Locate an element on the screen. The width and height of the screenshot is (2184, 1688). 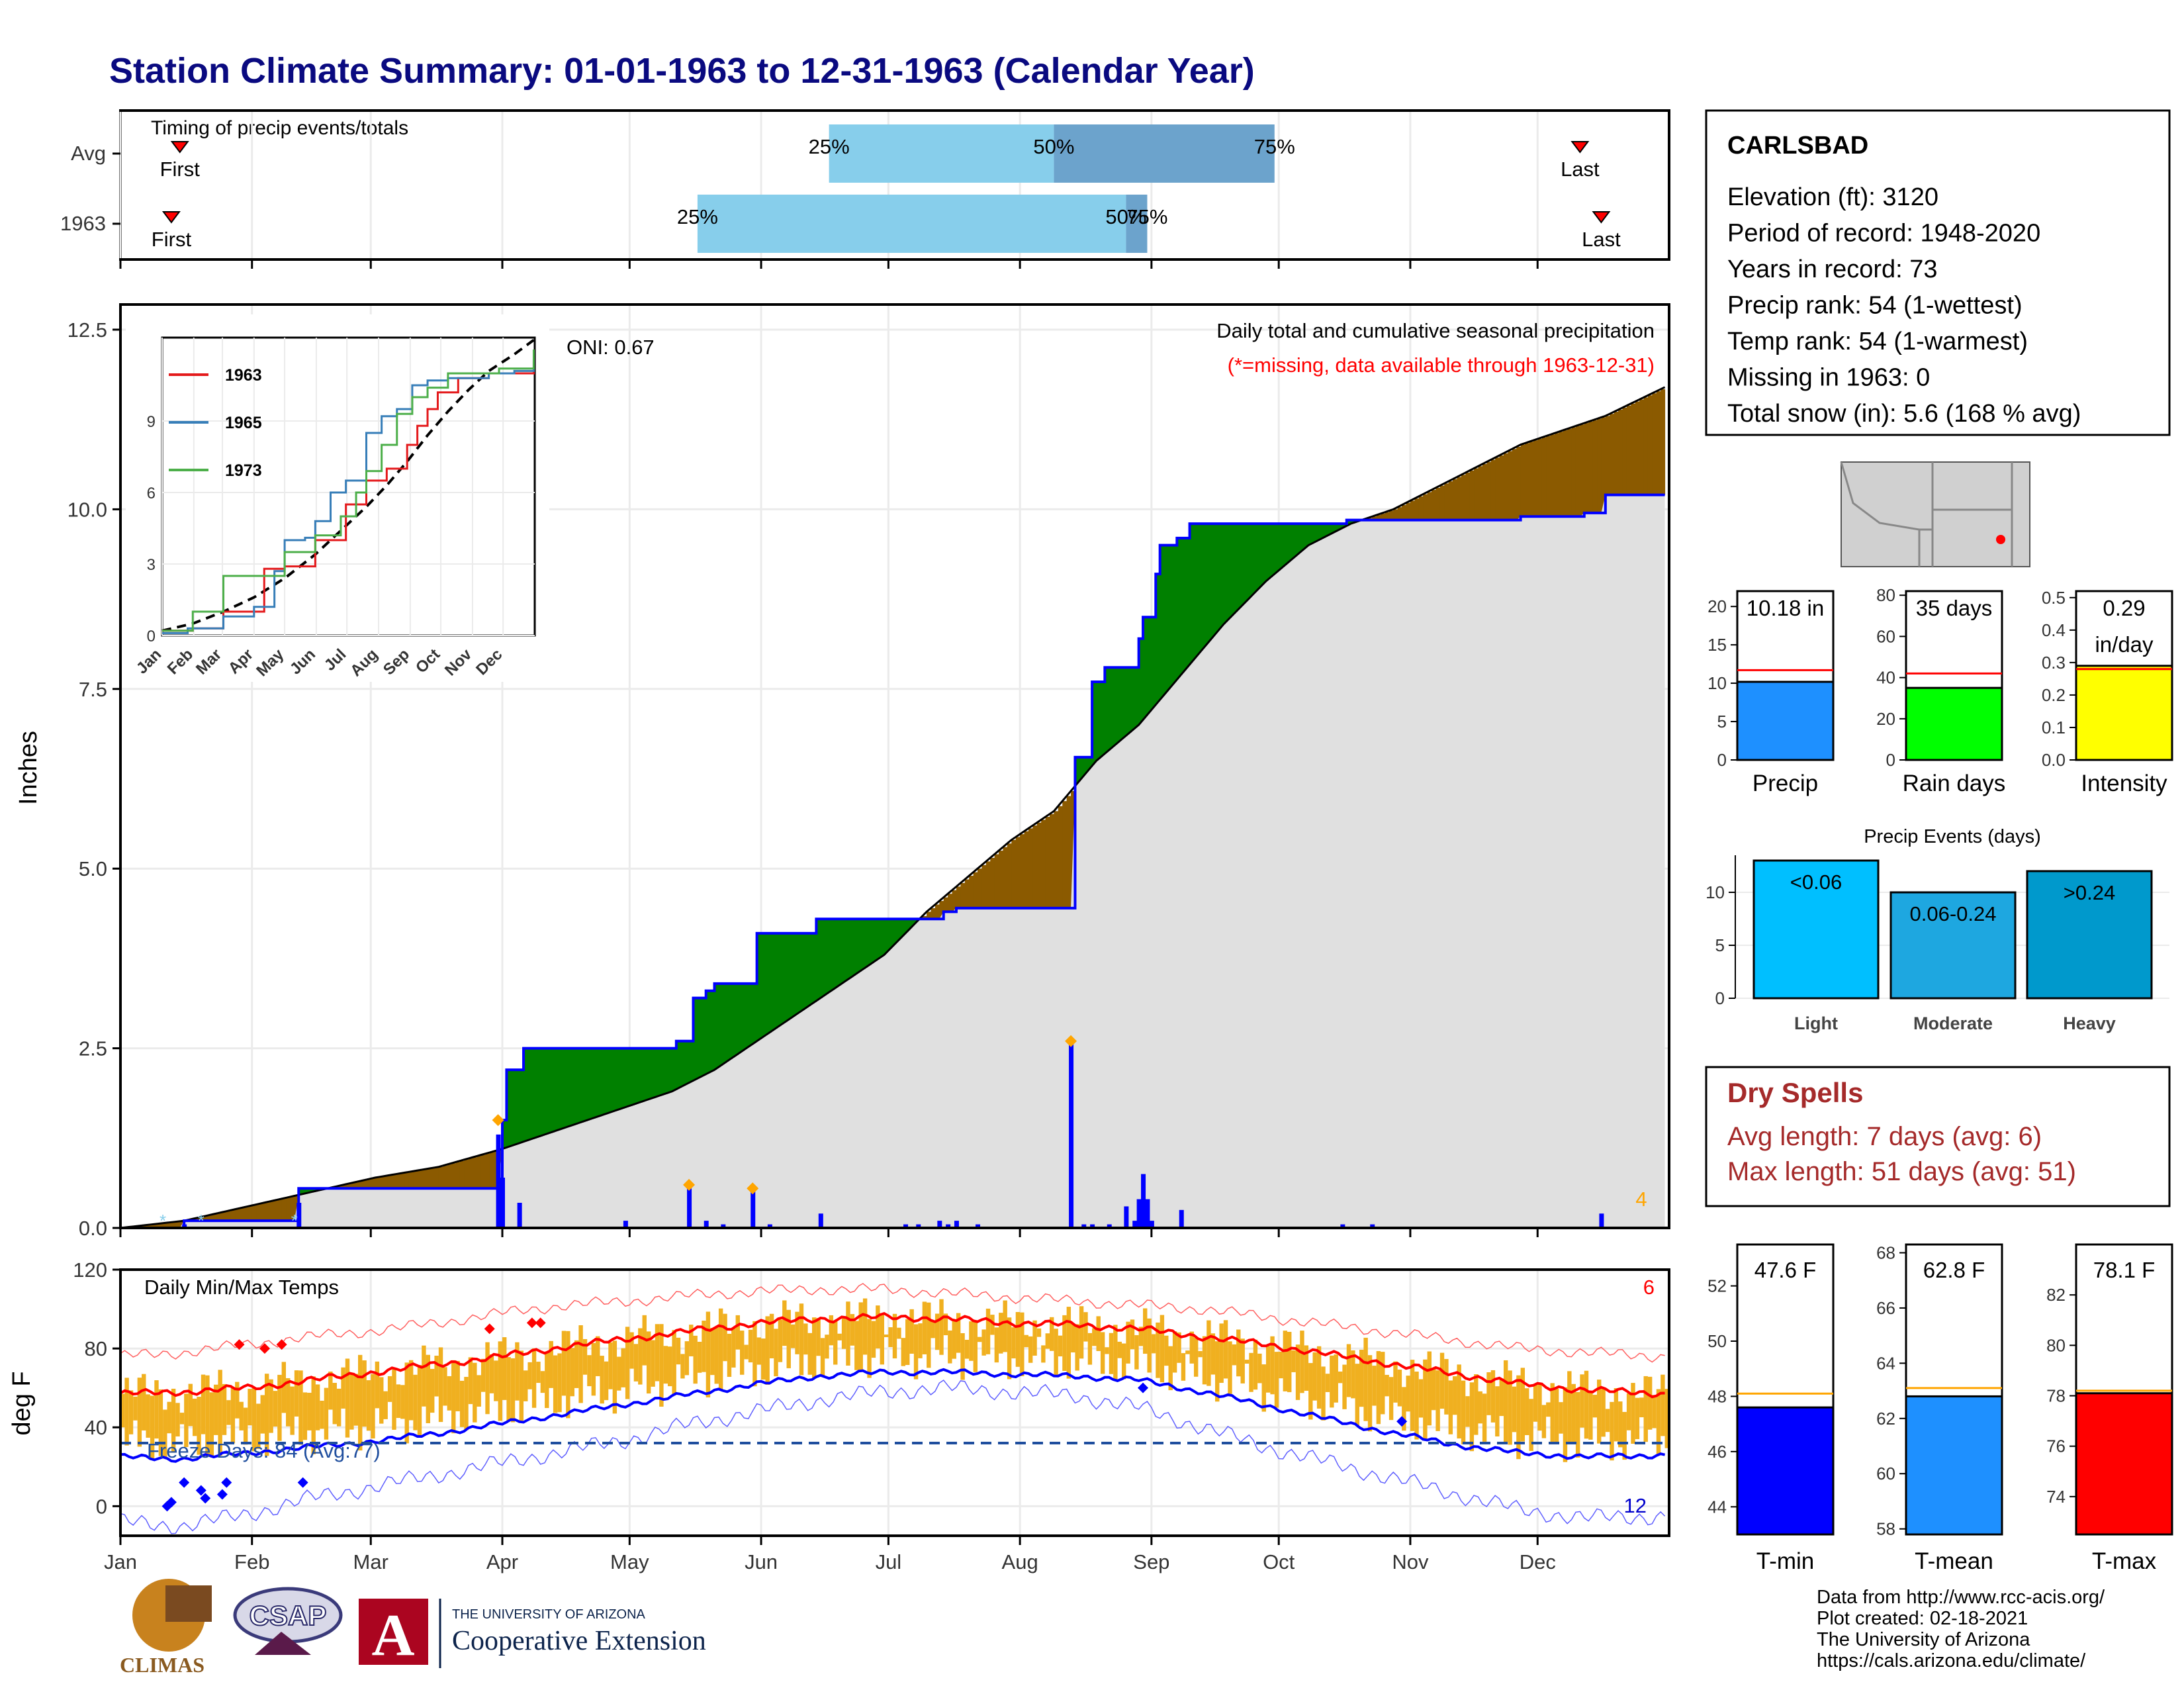
mini-bar-value is located at coordinates (1786, 720).